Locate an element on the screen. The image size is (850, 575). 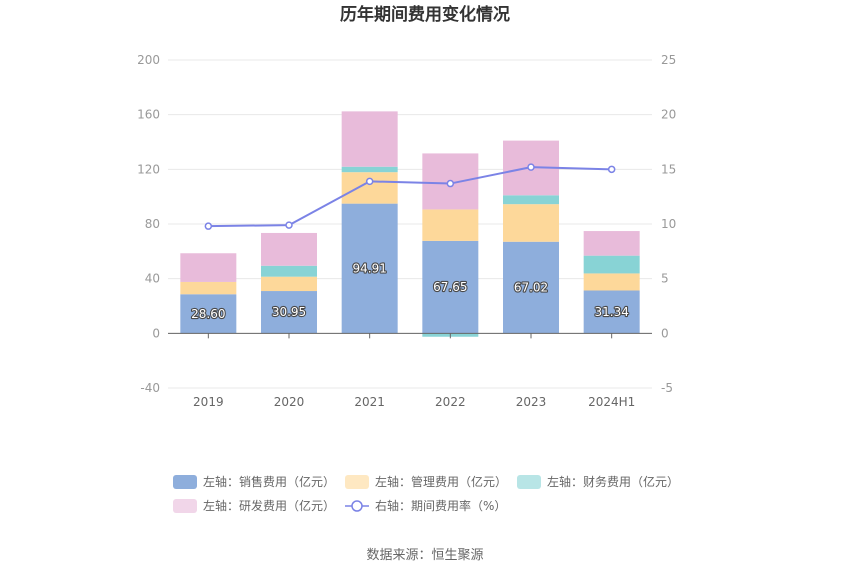
rate-line is located at coordinates (410, 197).